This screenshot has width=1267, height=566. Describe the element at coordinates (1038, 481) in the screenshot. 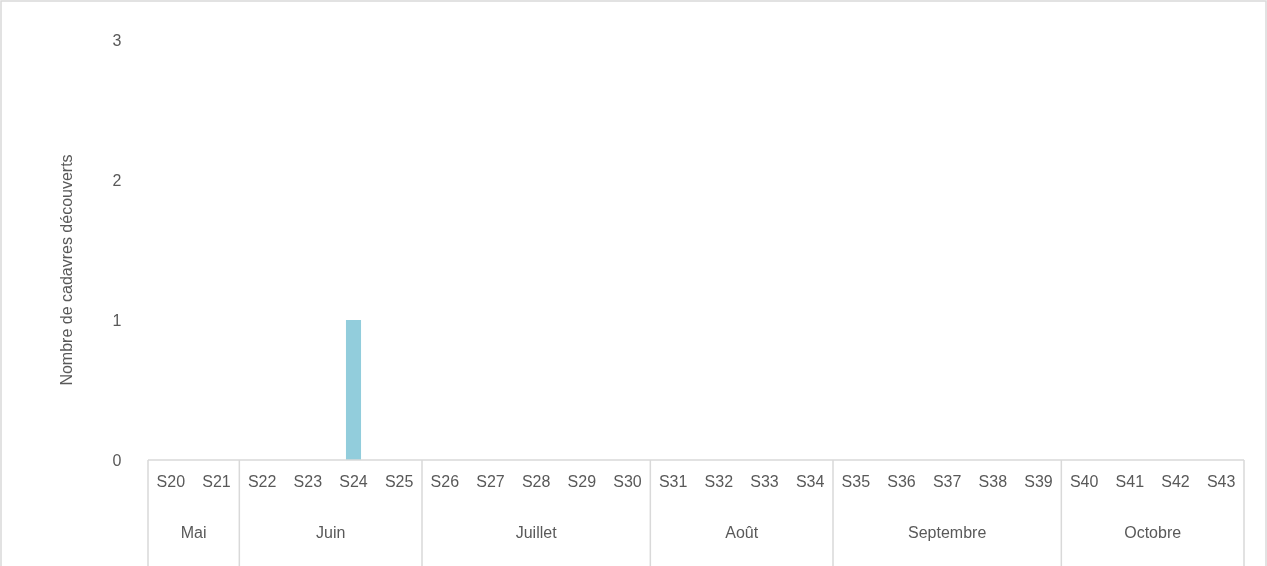

I see `x-tick-label: S39` at that location.